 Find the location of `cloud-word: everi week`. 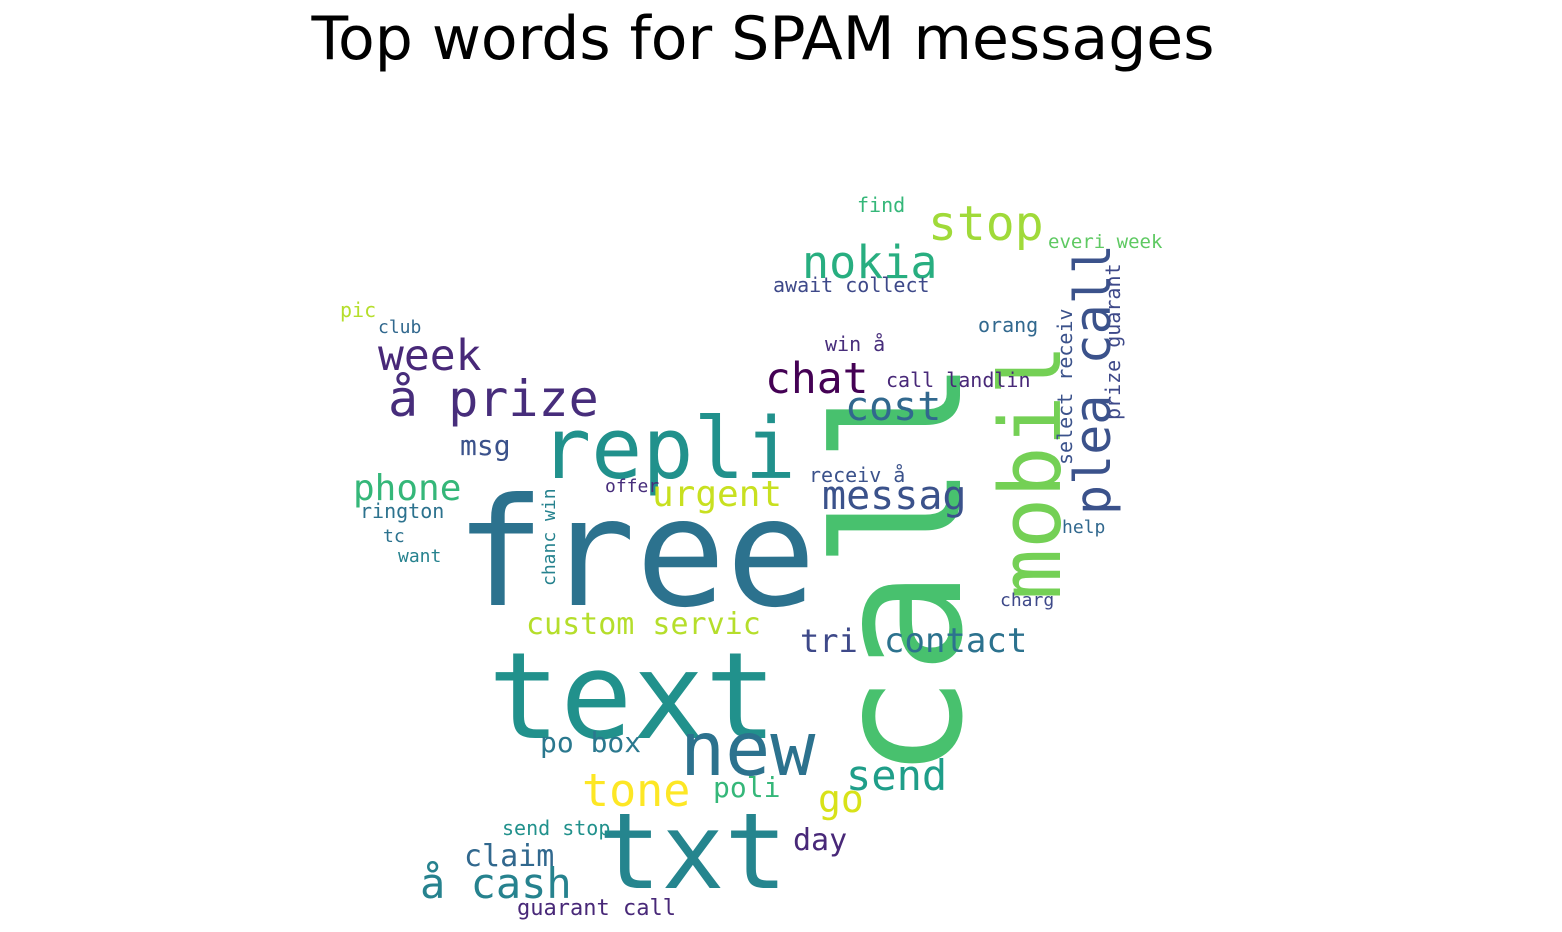

cloud-word: everi week is located at coordinates (1105, 242).